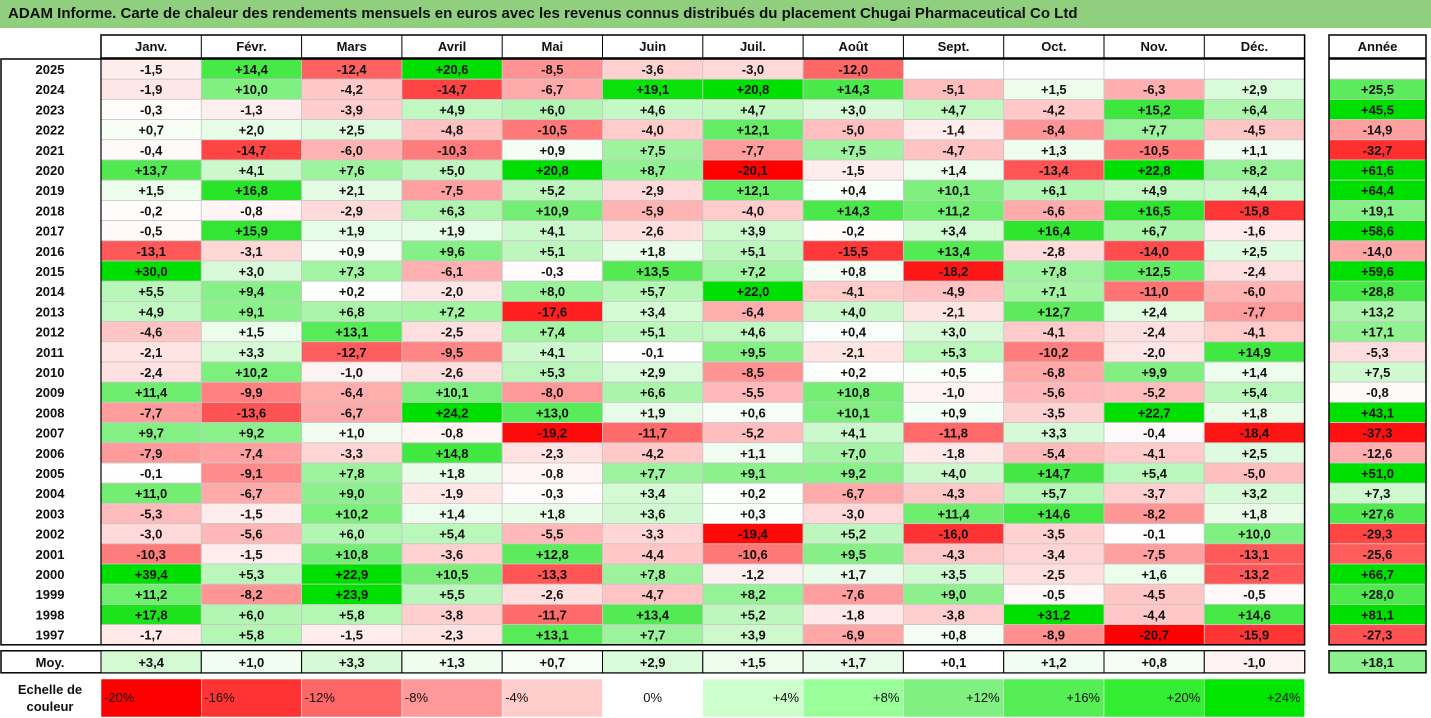 This screenshot has width=1431, height=718. Describe the element at coordinates (652, 130) in the screenshot. I see `cell-value: -4,0` at that location.